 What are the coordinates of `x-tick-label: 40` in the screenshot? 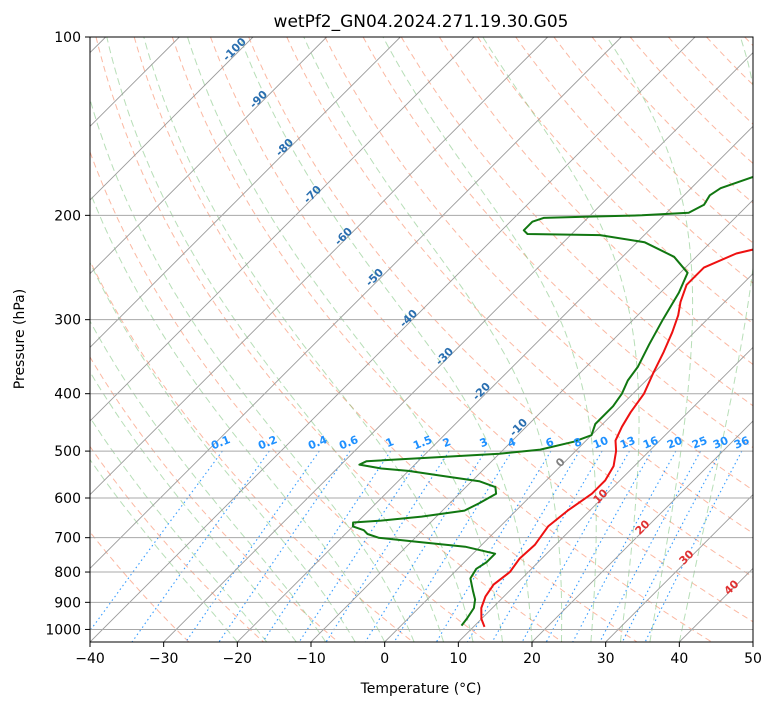 It's located at (679, 659).